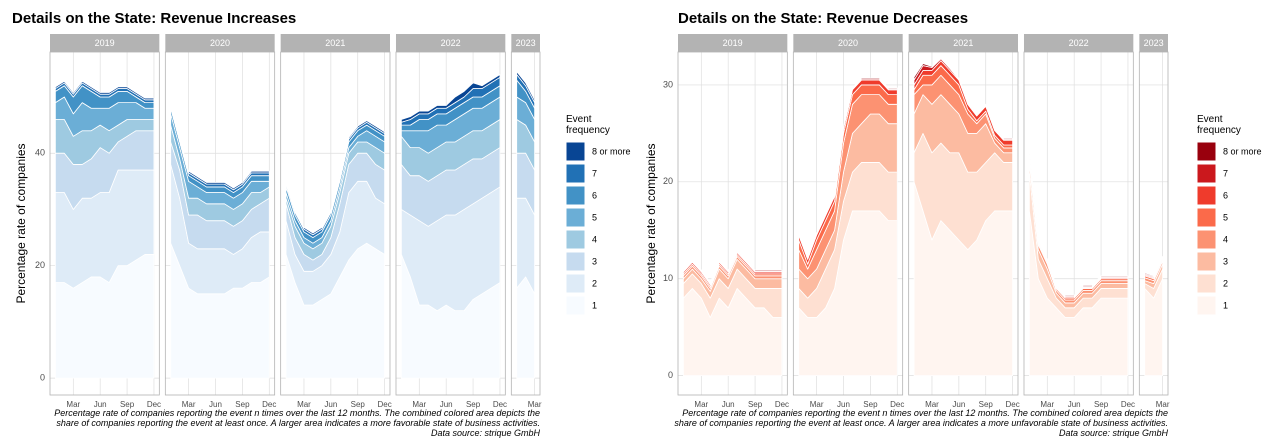 This screenshot has width=1272, height=445. I want to click on y-tick-label: 20, so click(668, 181).